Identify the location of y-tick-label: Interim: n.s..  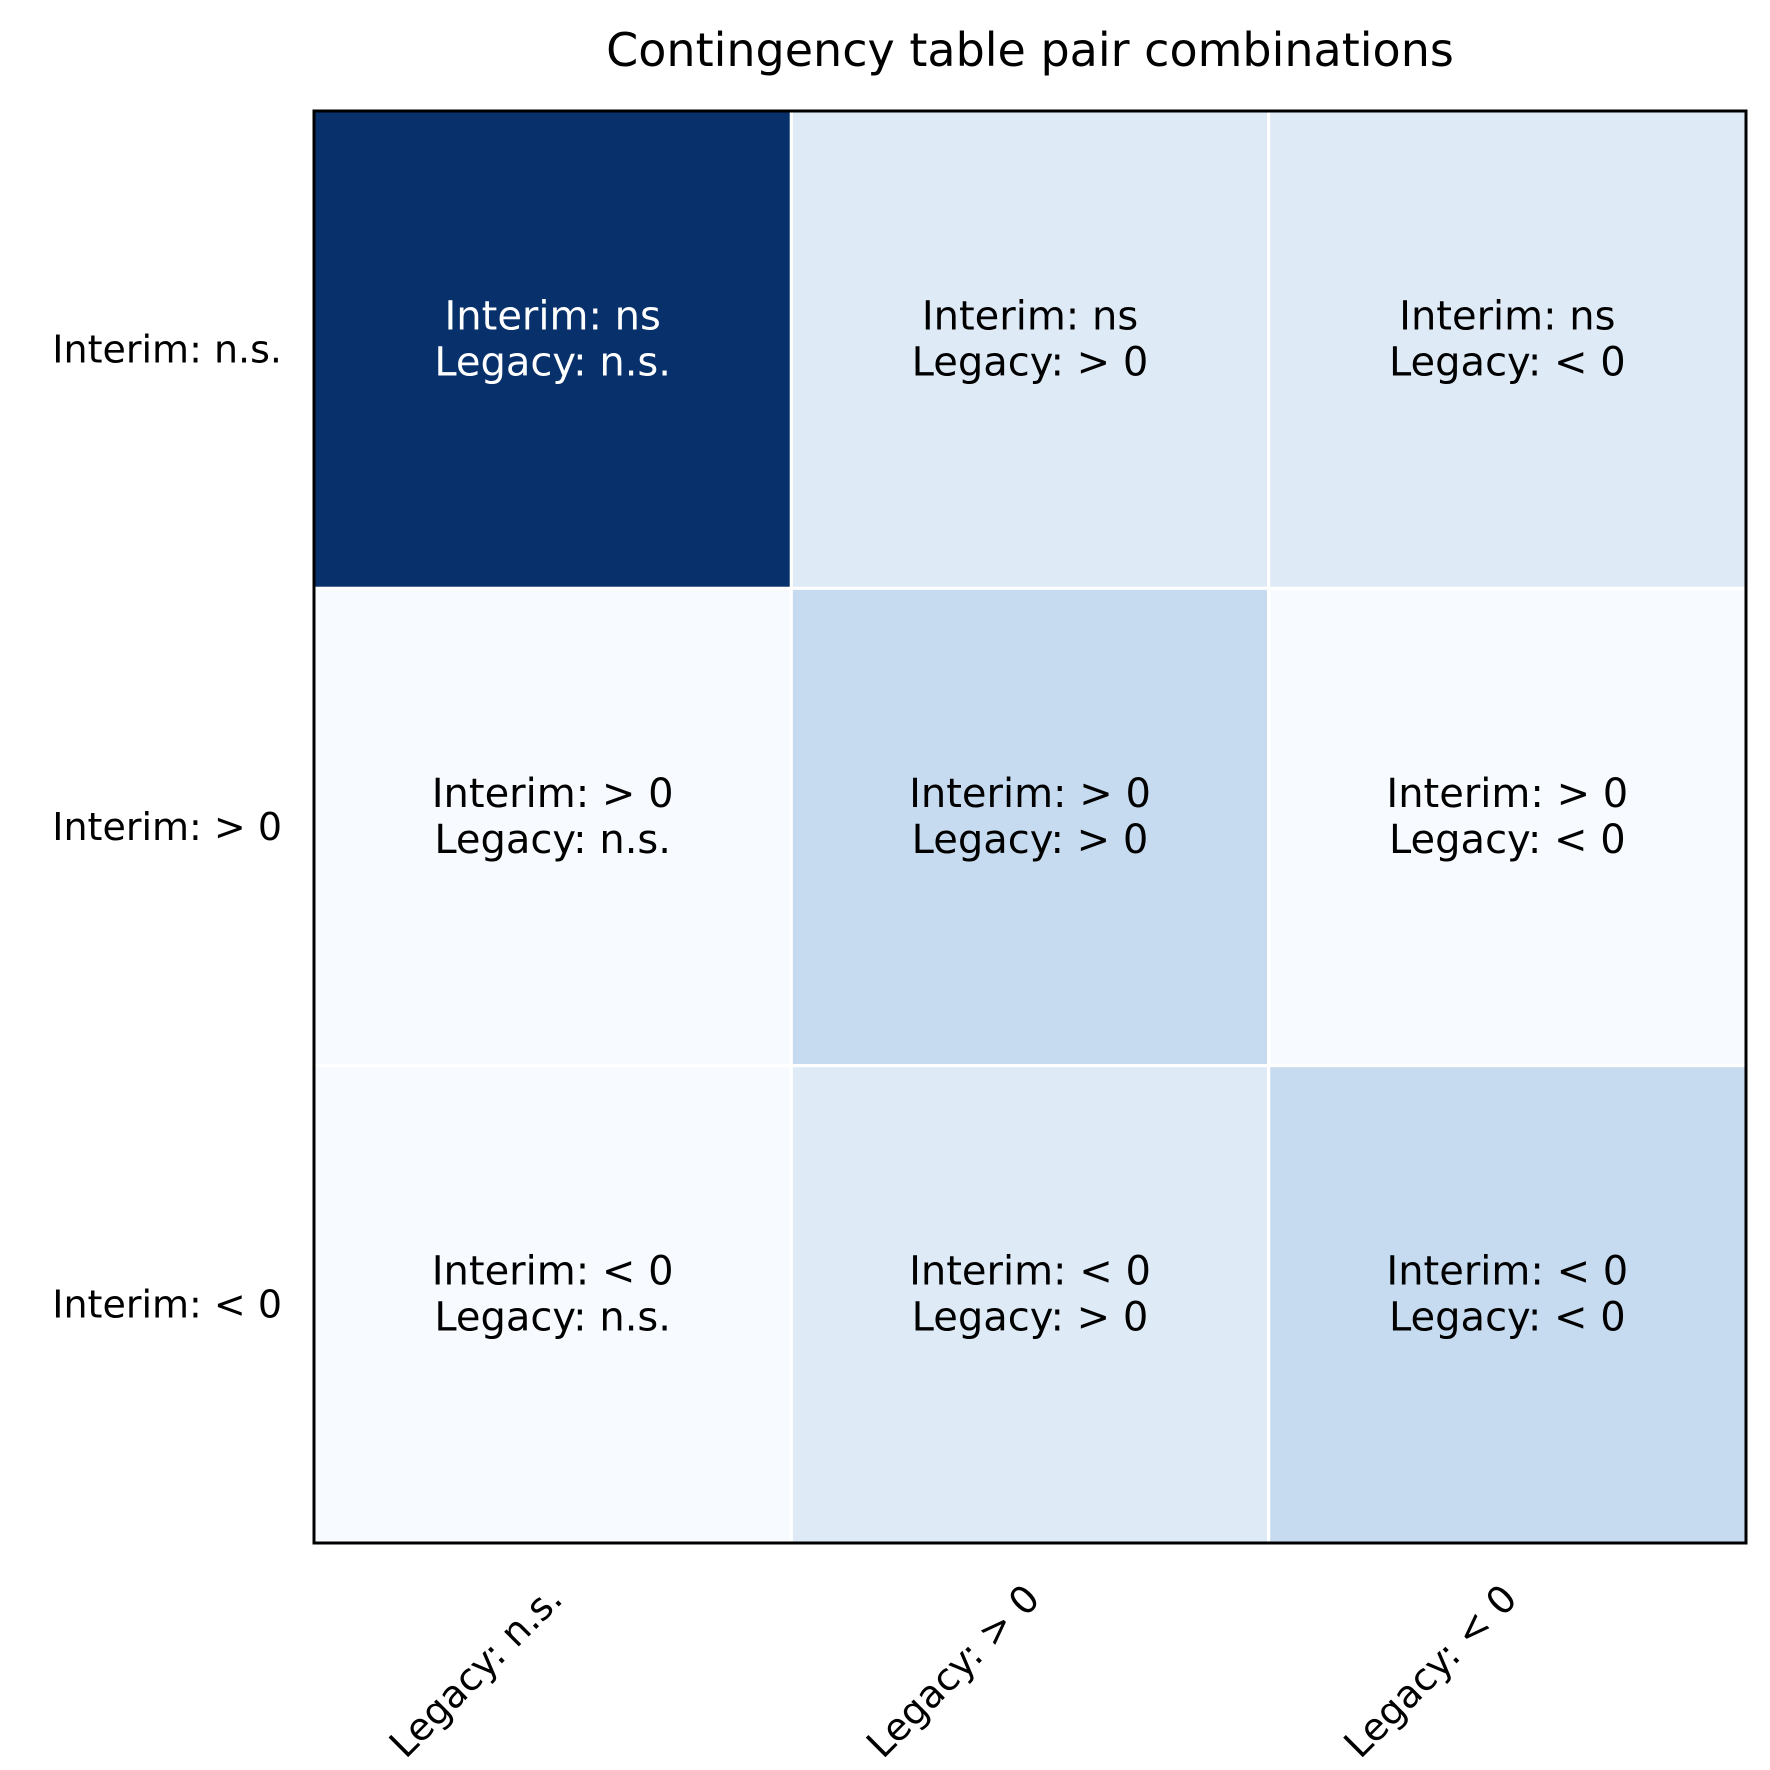
(167, 350).